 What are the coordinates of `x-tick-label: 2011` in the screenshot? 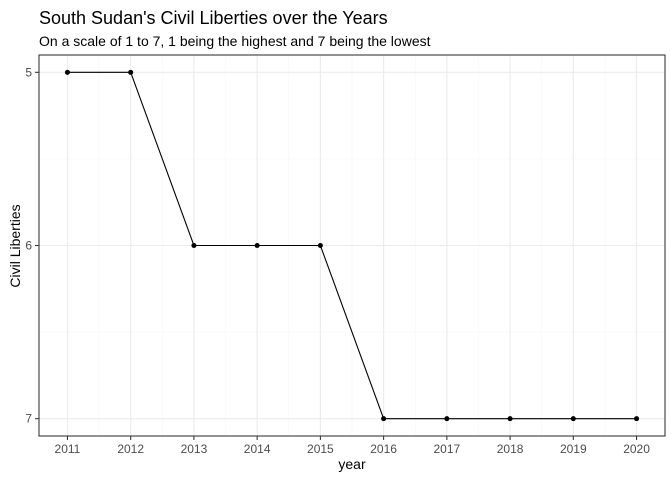 It's located at (68, 449).